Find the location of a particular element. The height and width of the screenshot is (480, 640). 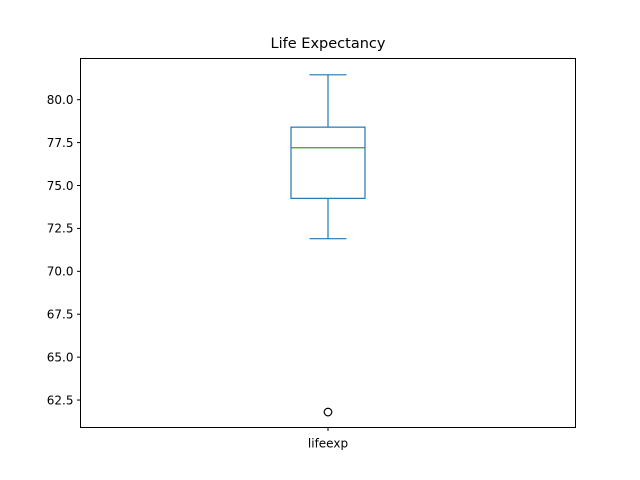

outlier-point is located at coordinates (328, 412).